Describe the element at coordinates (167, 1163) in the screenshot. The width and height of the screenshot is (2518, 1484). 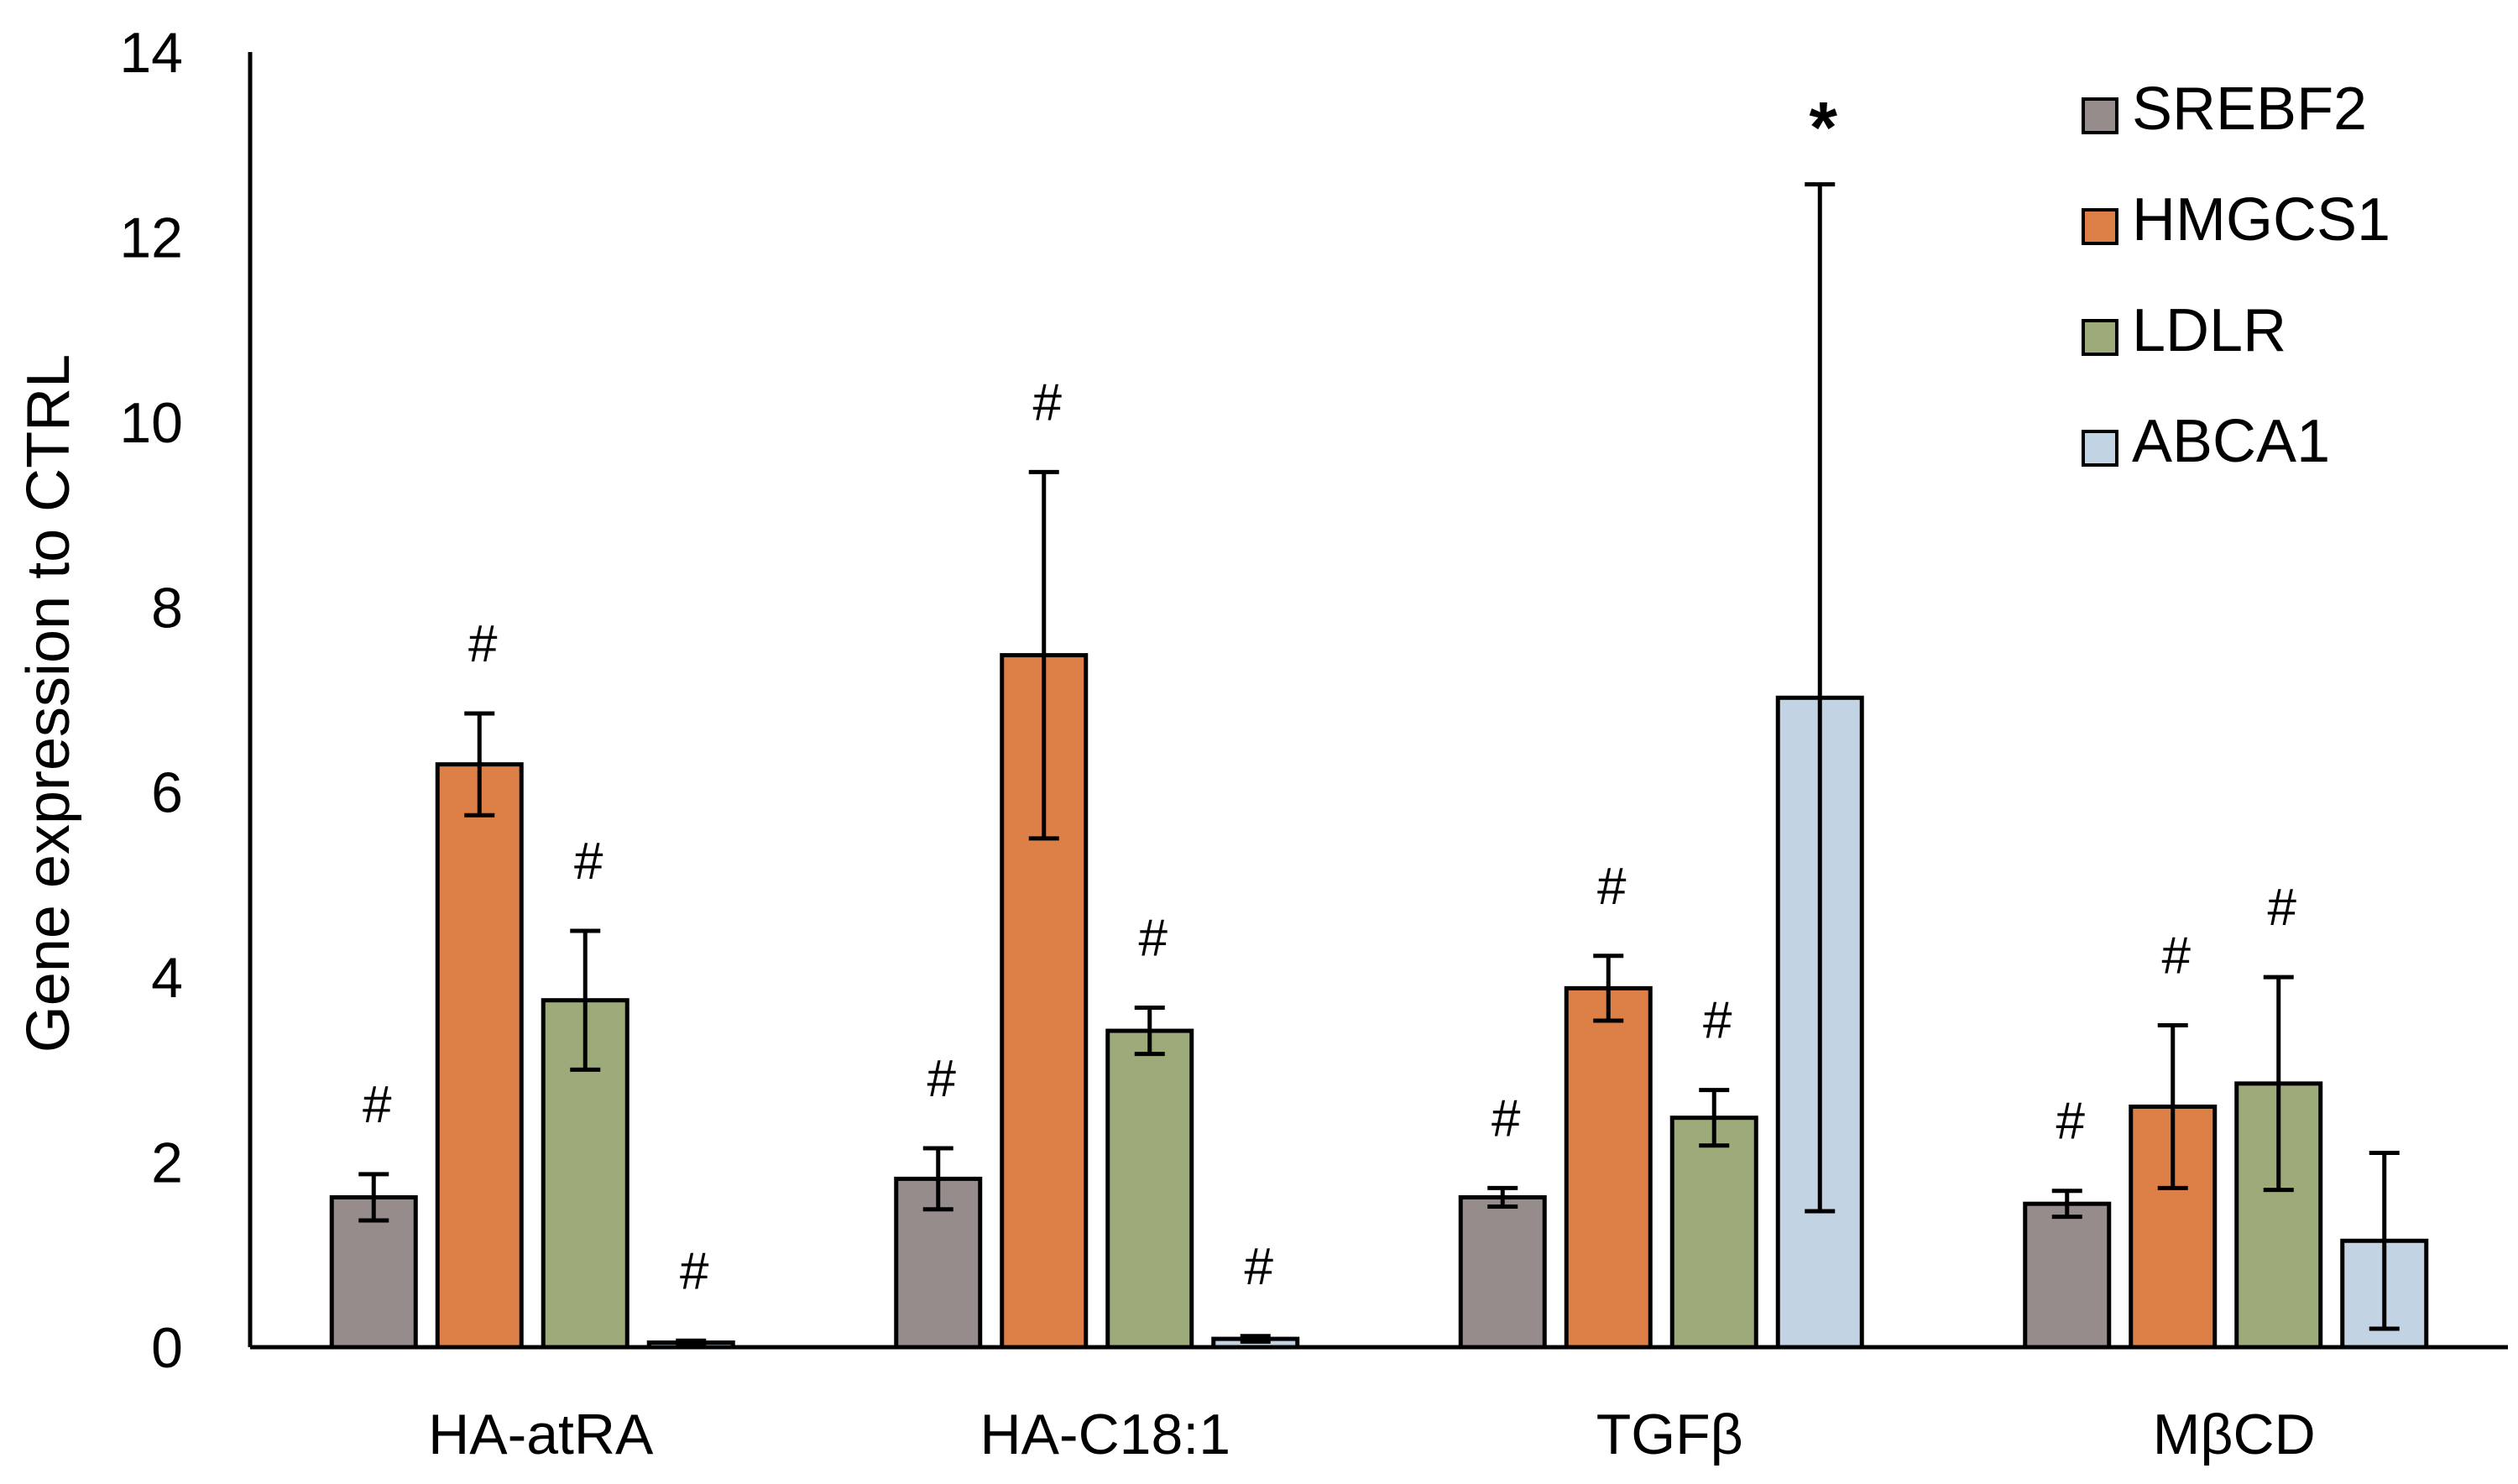
I see `y-tick-label: 2` at that location.